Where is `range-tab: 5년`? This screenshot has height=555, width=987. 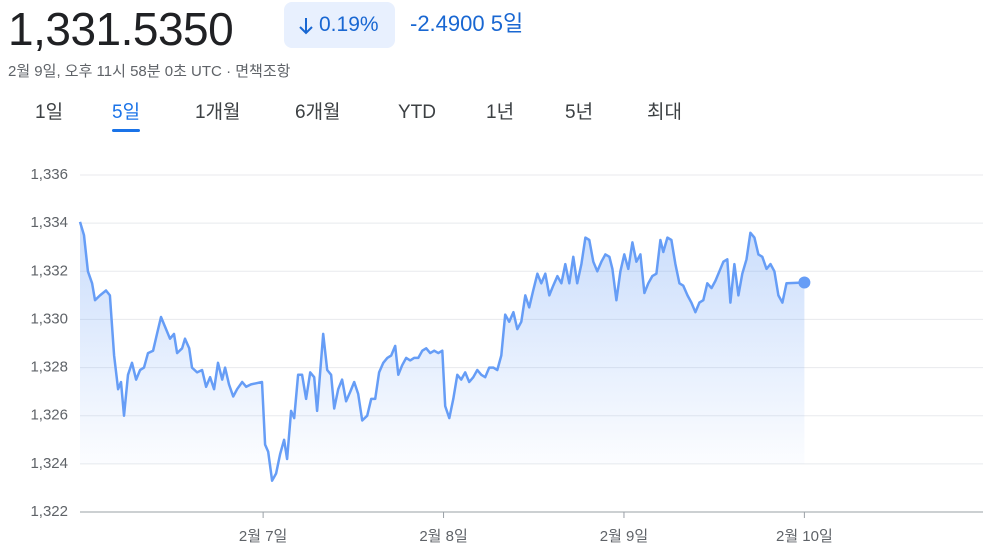 range-tab: 5년 is located at coordinates (579, 112).